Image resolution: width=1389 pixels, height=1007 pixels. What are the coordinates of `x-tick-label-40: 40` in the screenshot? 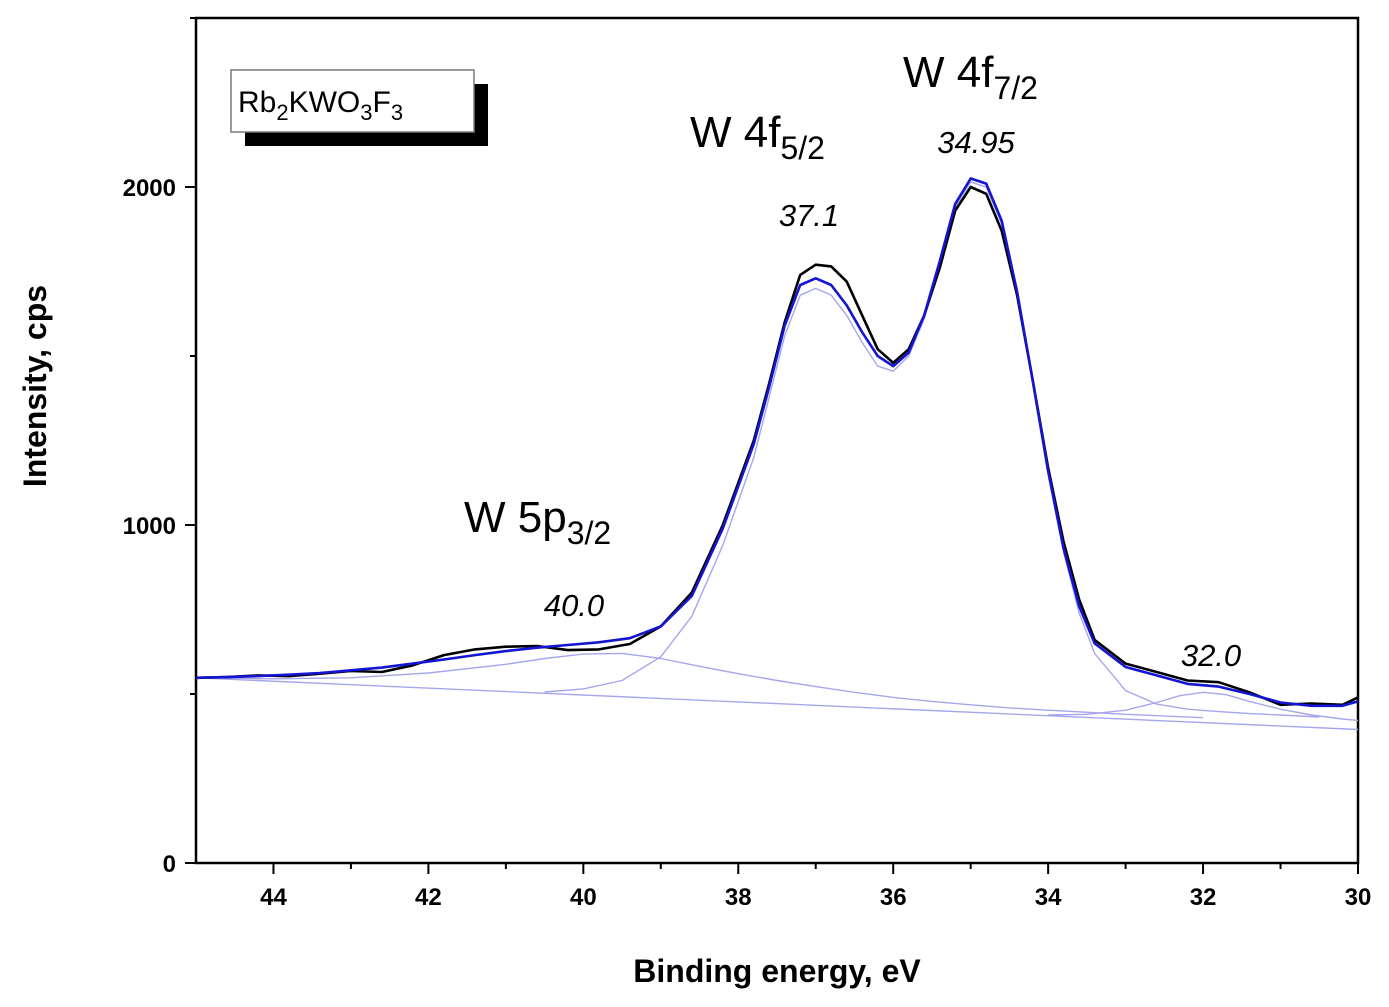 It's located at (583, 897).